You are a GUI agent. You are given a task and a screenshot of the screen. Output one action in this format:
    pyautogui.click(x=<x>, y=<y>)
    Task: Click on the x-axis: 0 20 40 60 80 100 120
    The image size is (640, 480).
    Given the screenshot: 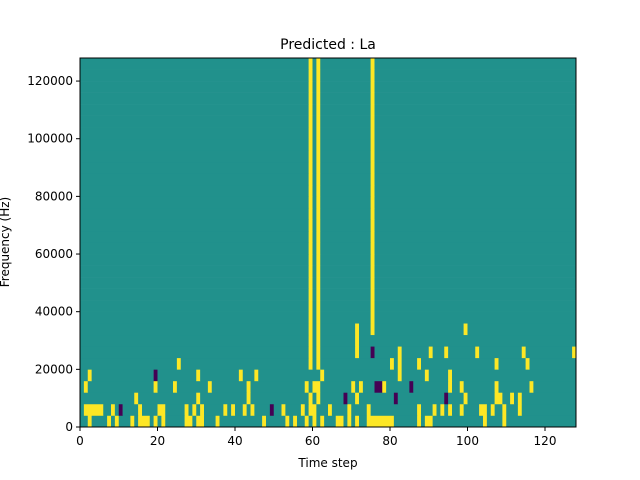 What is the action you would take?
    pyautogui.click(x=316, y=437)
    